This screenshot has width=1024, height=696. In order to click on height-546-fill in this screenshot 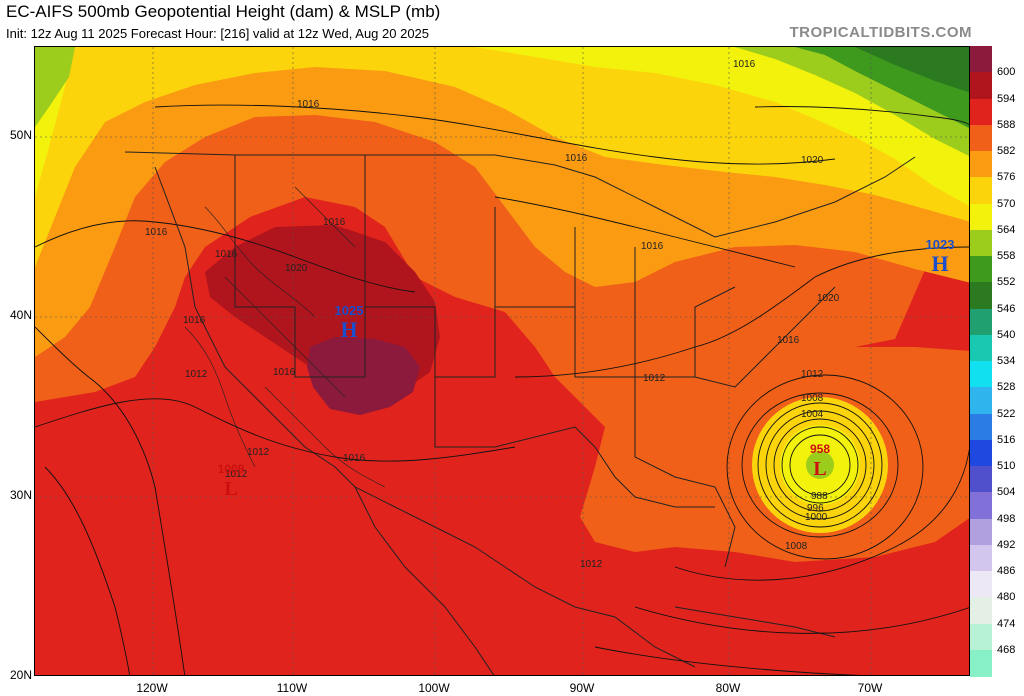, I will do `click(912, 70)`.